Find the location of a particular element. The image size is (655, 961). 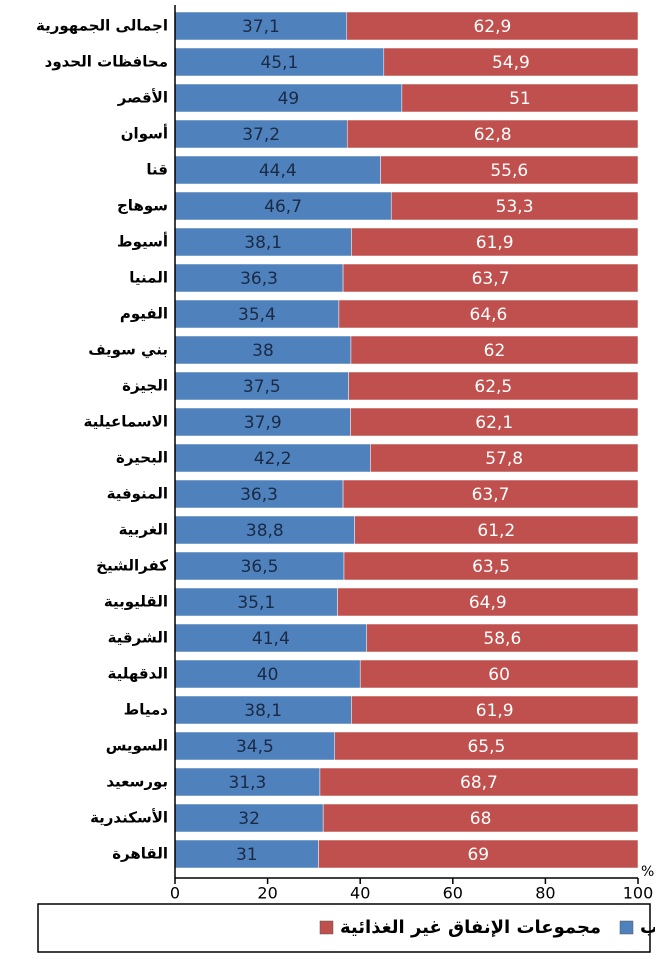

value-label: 54,9 is located at coordinates (511, 63).